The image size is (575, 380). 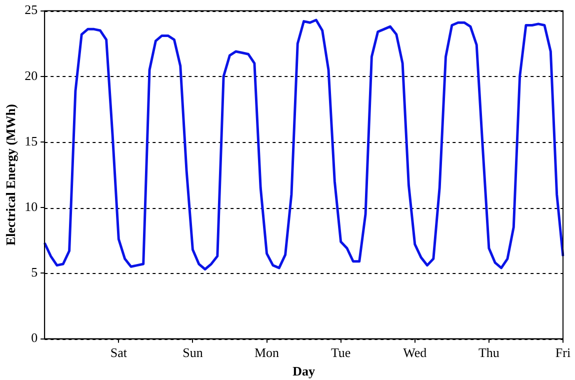 What do you see at coordinates (119, 352) in the screenshot?
I see `x-tick-label: Sat` at bounding box center [119, 352].